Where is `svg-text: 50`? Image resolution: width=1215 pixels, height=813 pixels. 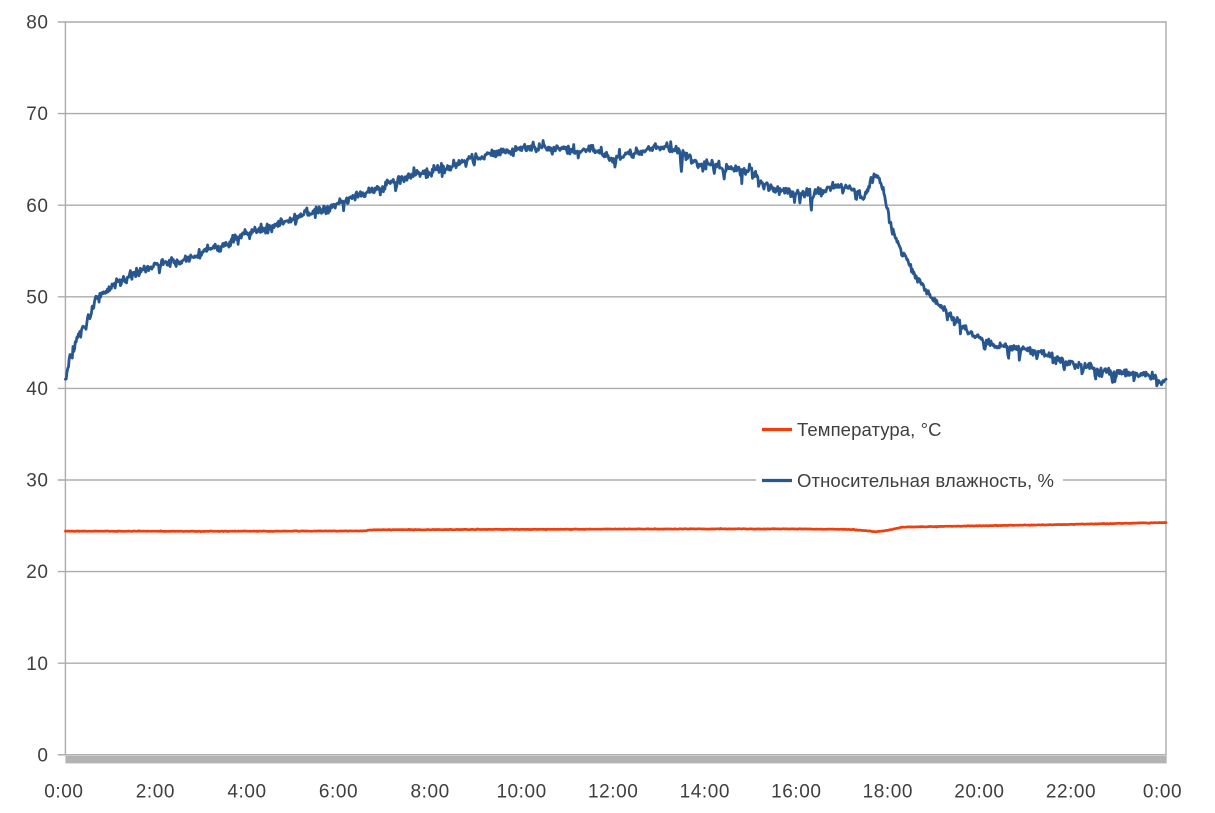
svg-text: 50 is located at coordinates (37, 297).